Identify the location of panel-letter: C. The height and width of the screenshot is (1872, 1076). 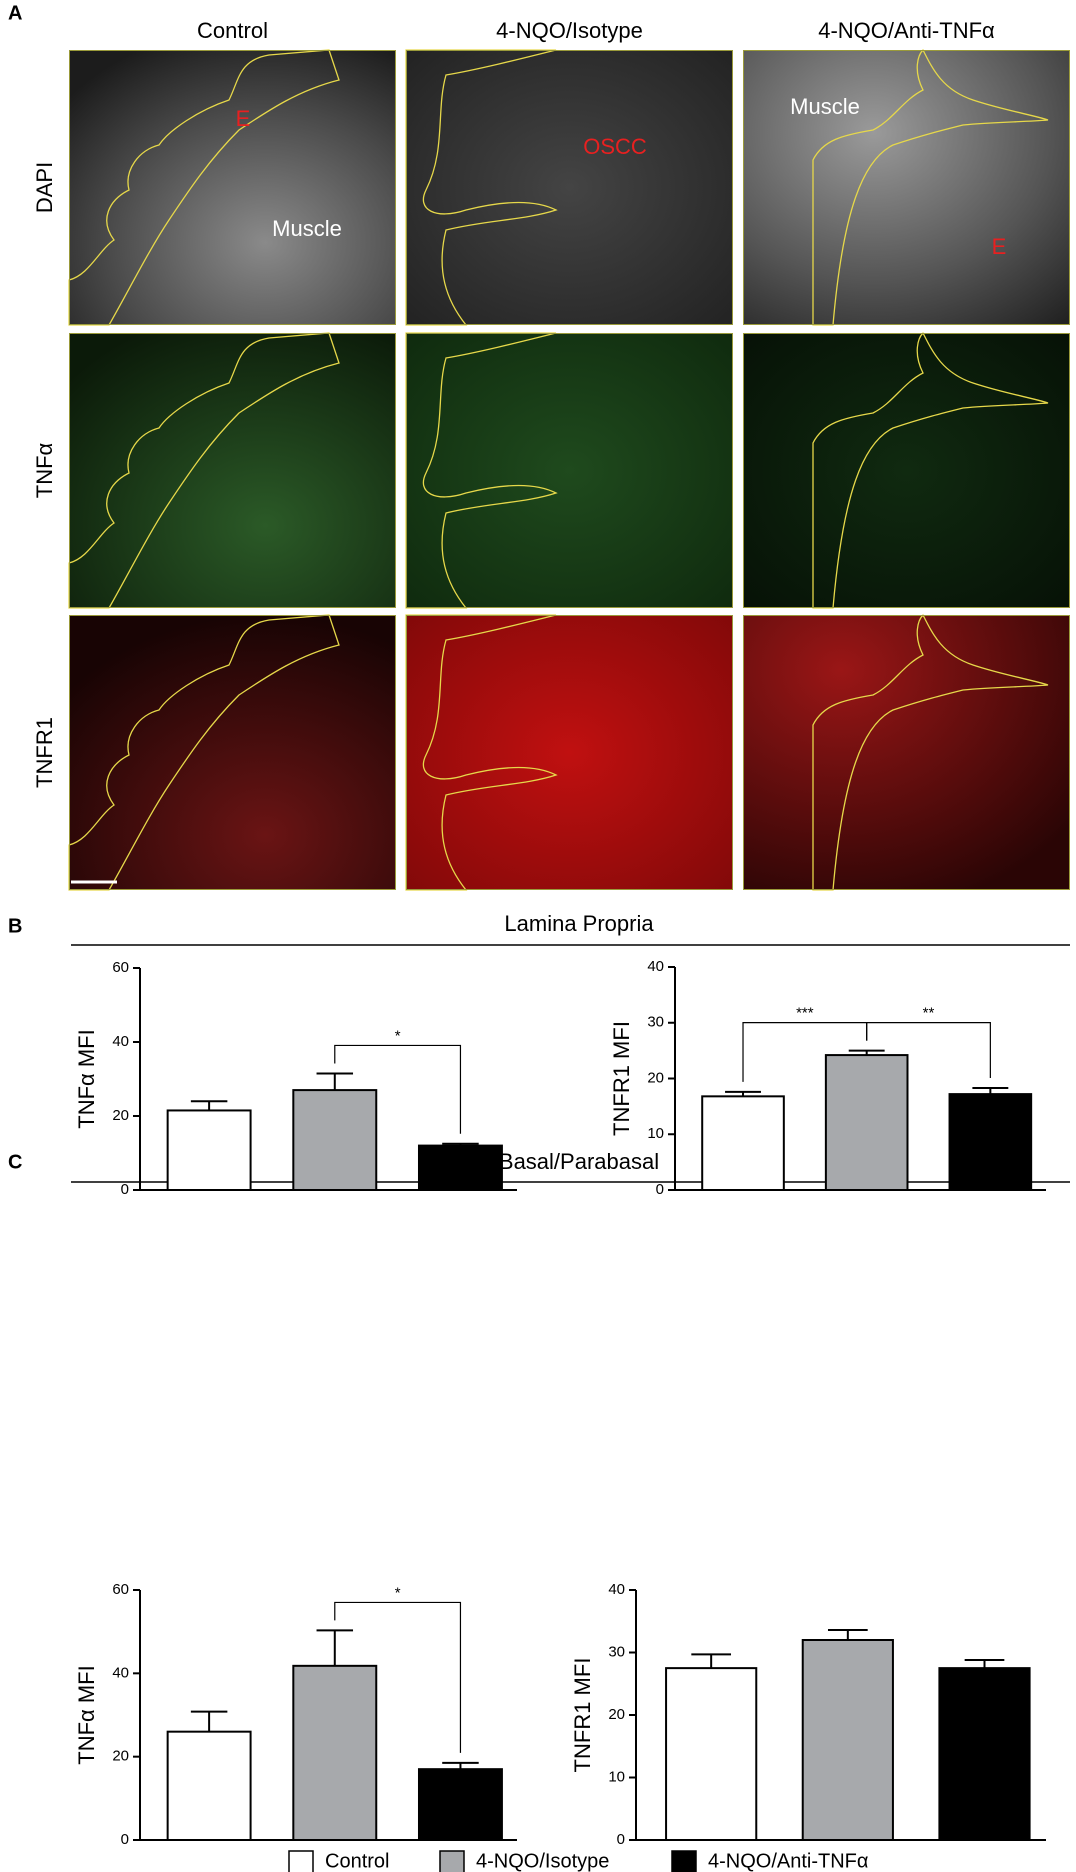
(15, 1162).